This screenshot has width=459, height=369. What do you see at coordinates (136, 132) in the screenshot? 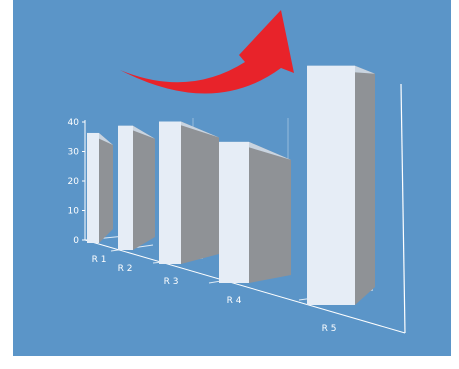
I see `bar-top-r2` at bounding box center [136, 132].